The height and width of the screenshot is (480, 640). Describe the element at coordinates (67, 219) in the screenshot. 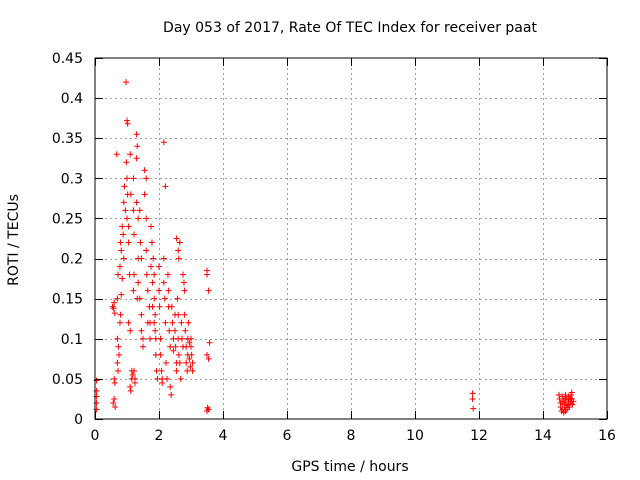

I see `y-tick-label: 0.25` at that location.